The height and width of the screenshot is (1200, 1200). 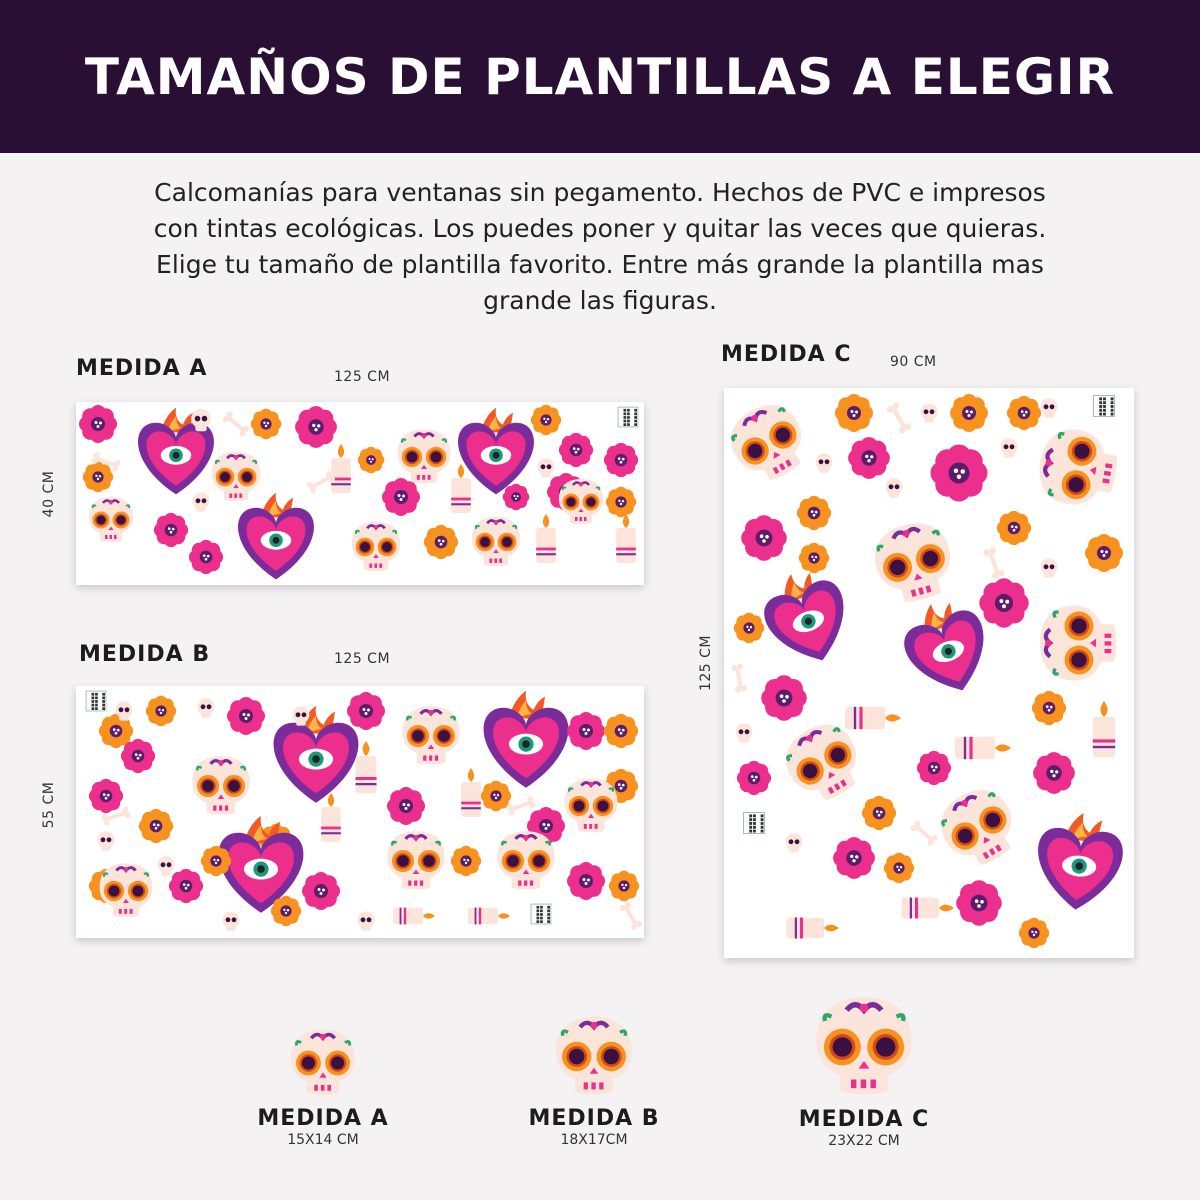 I want to click on skull-size-c: MEDIDA C 23X22 CM, so click(x=864, y=1072).